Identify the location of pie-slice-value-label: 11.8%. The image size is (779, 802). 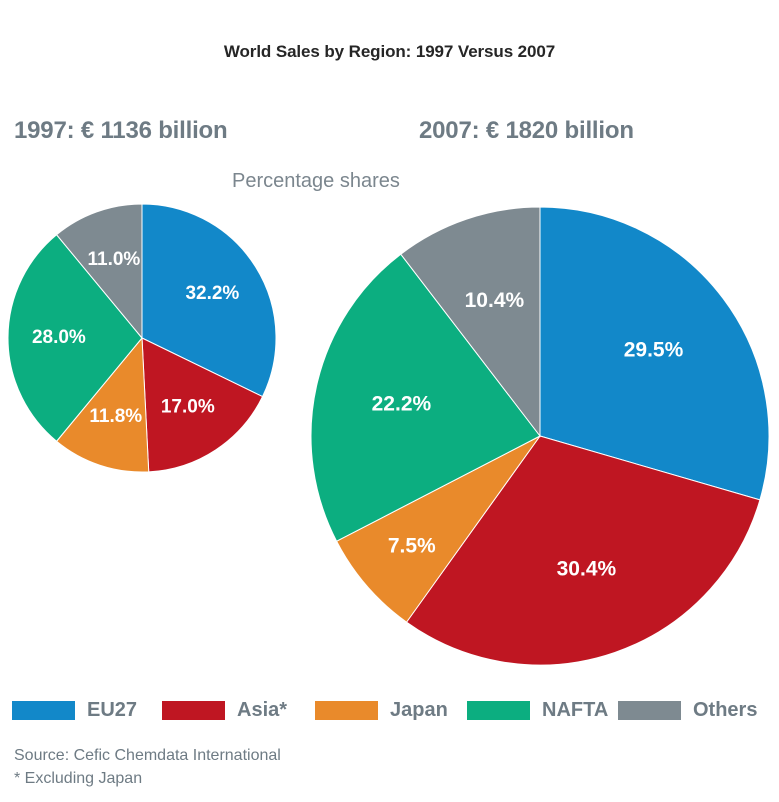
(115, 416).